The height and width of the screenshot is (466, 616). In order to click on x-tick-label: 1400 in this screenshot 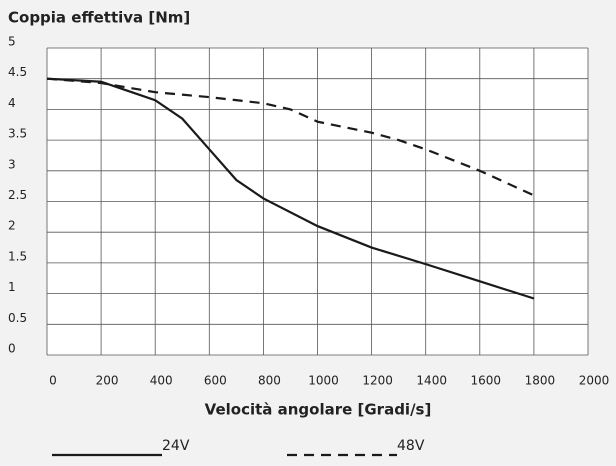, I will do `click(431, 381)`.